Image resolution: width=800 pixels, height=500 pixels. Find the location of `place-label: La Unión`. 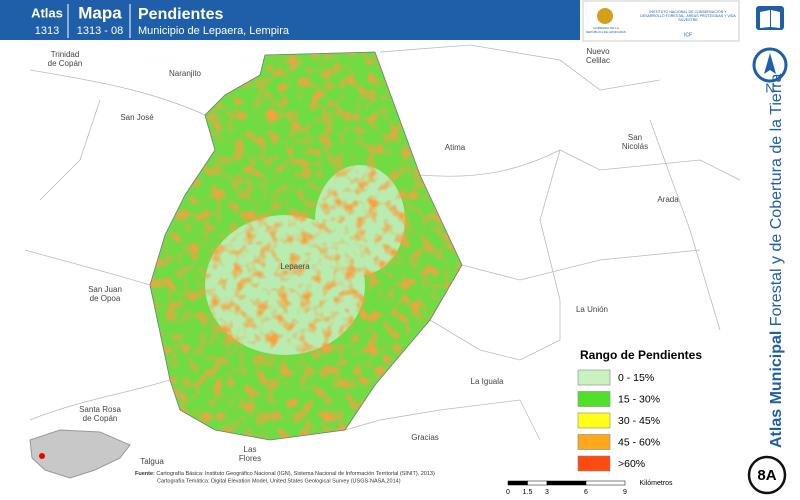

place-label: La Unión is located at coordinates (592, 309).